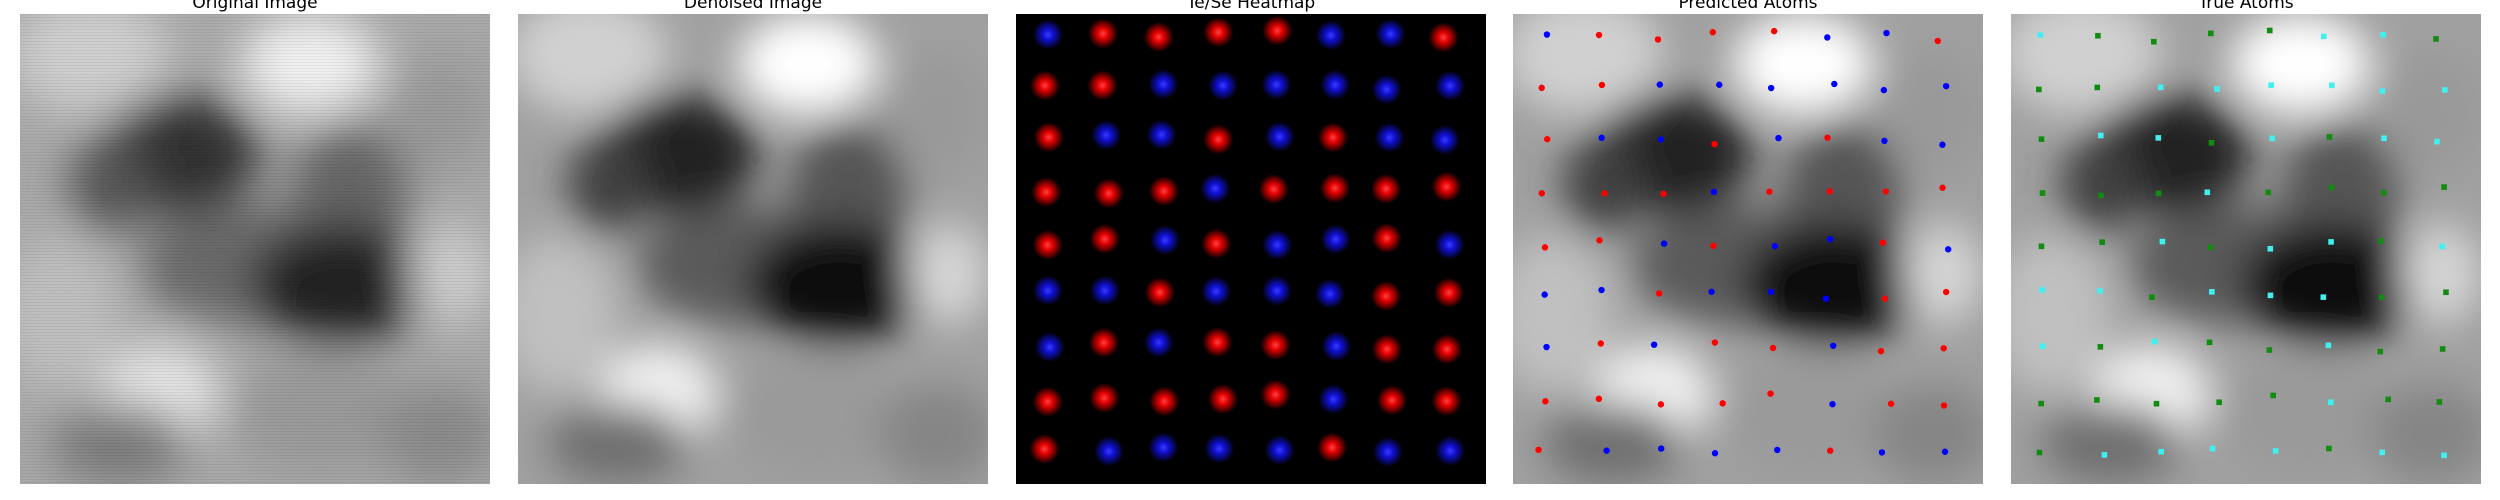  I want to click on panel-title-original: Original Image, so click(255, 6).